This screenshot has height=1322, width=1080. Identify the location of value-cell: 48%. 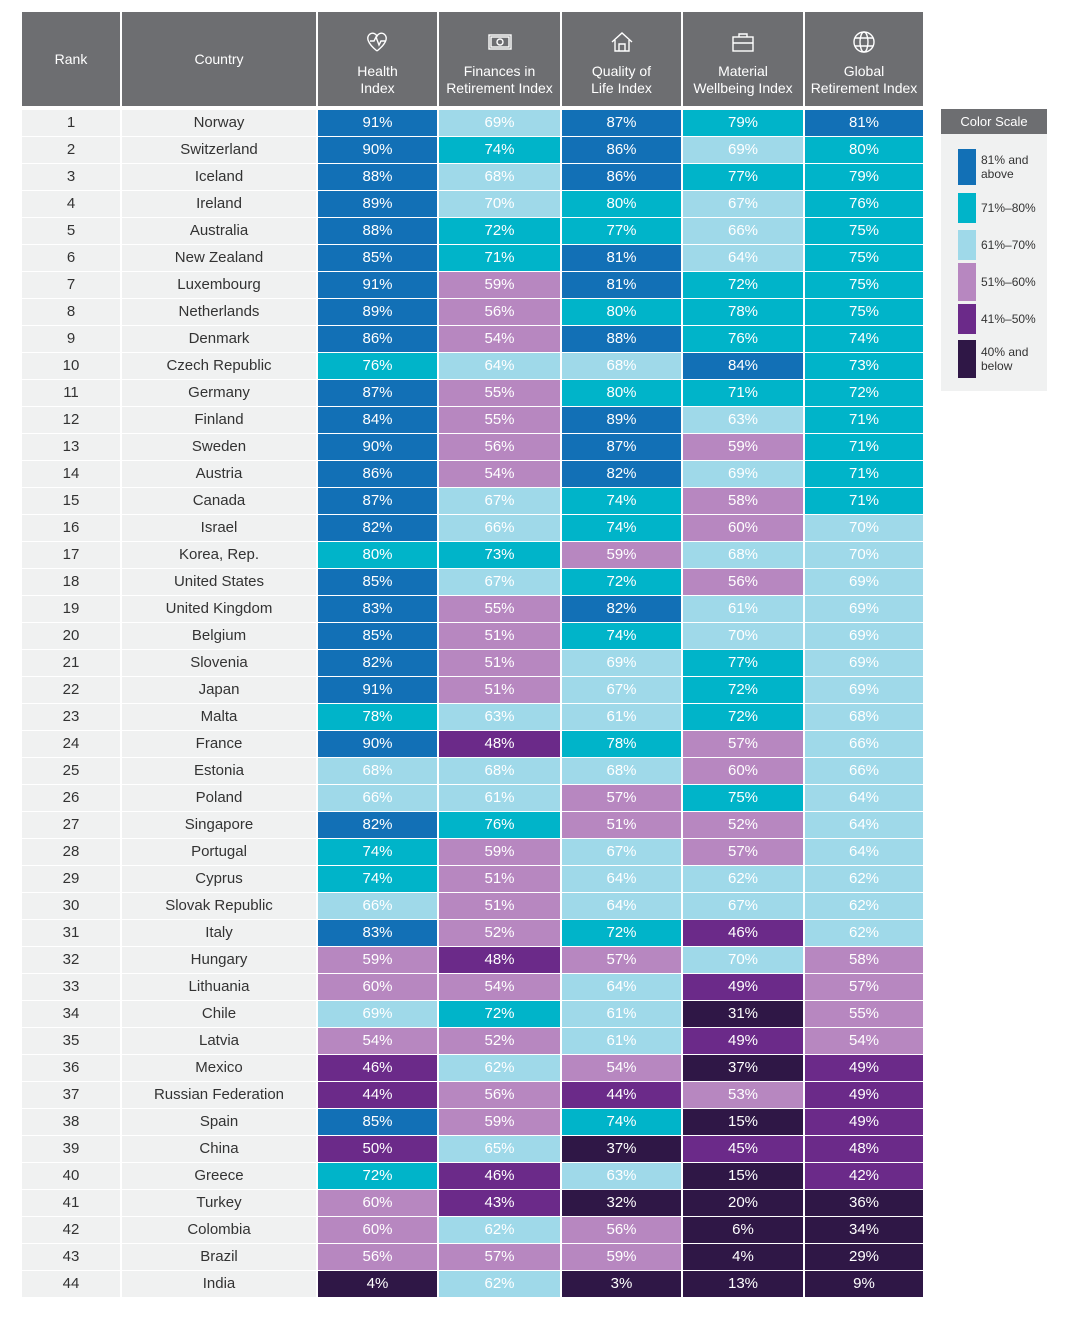
(864, 1149).